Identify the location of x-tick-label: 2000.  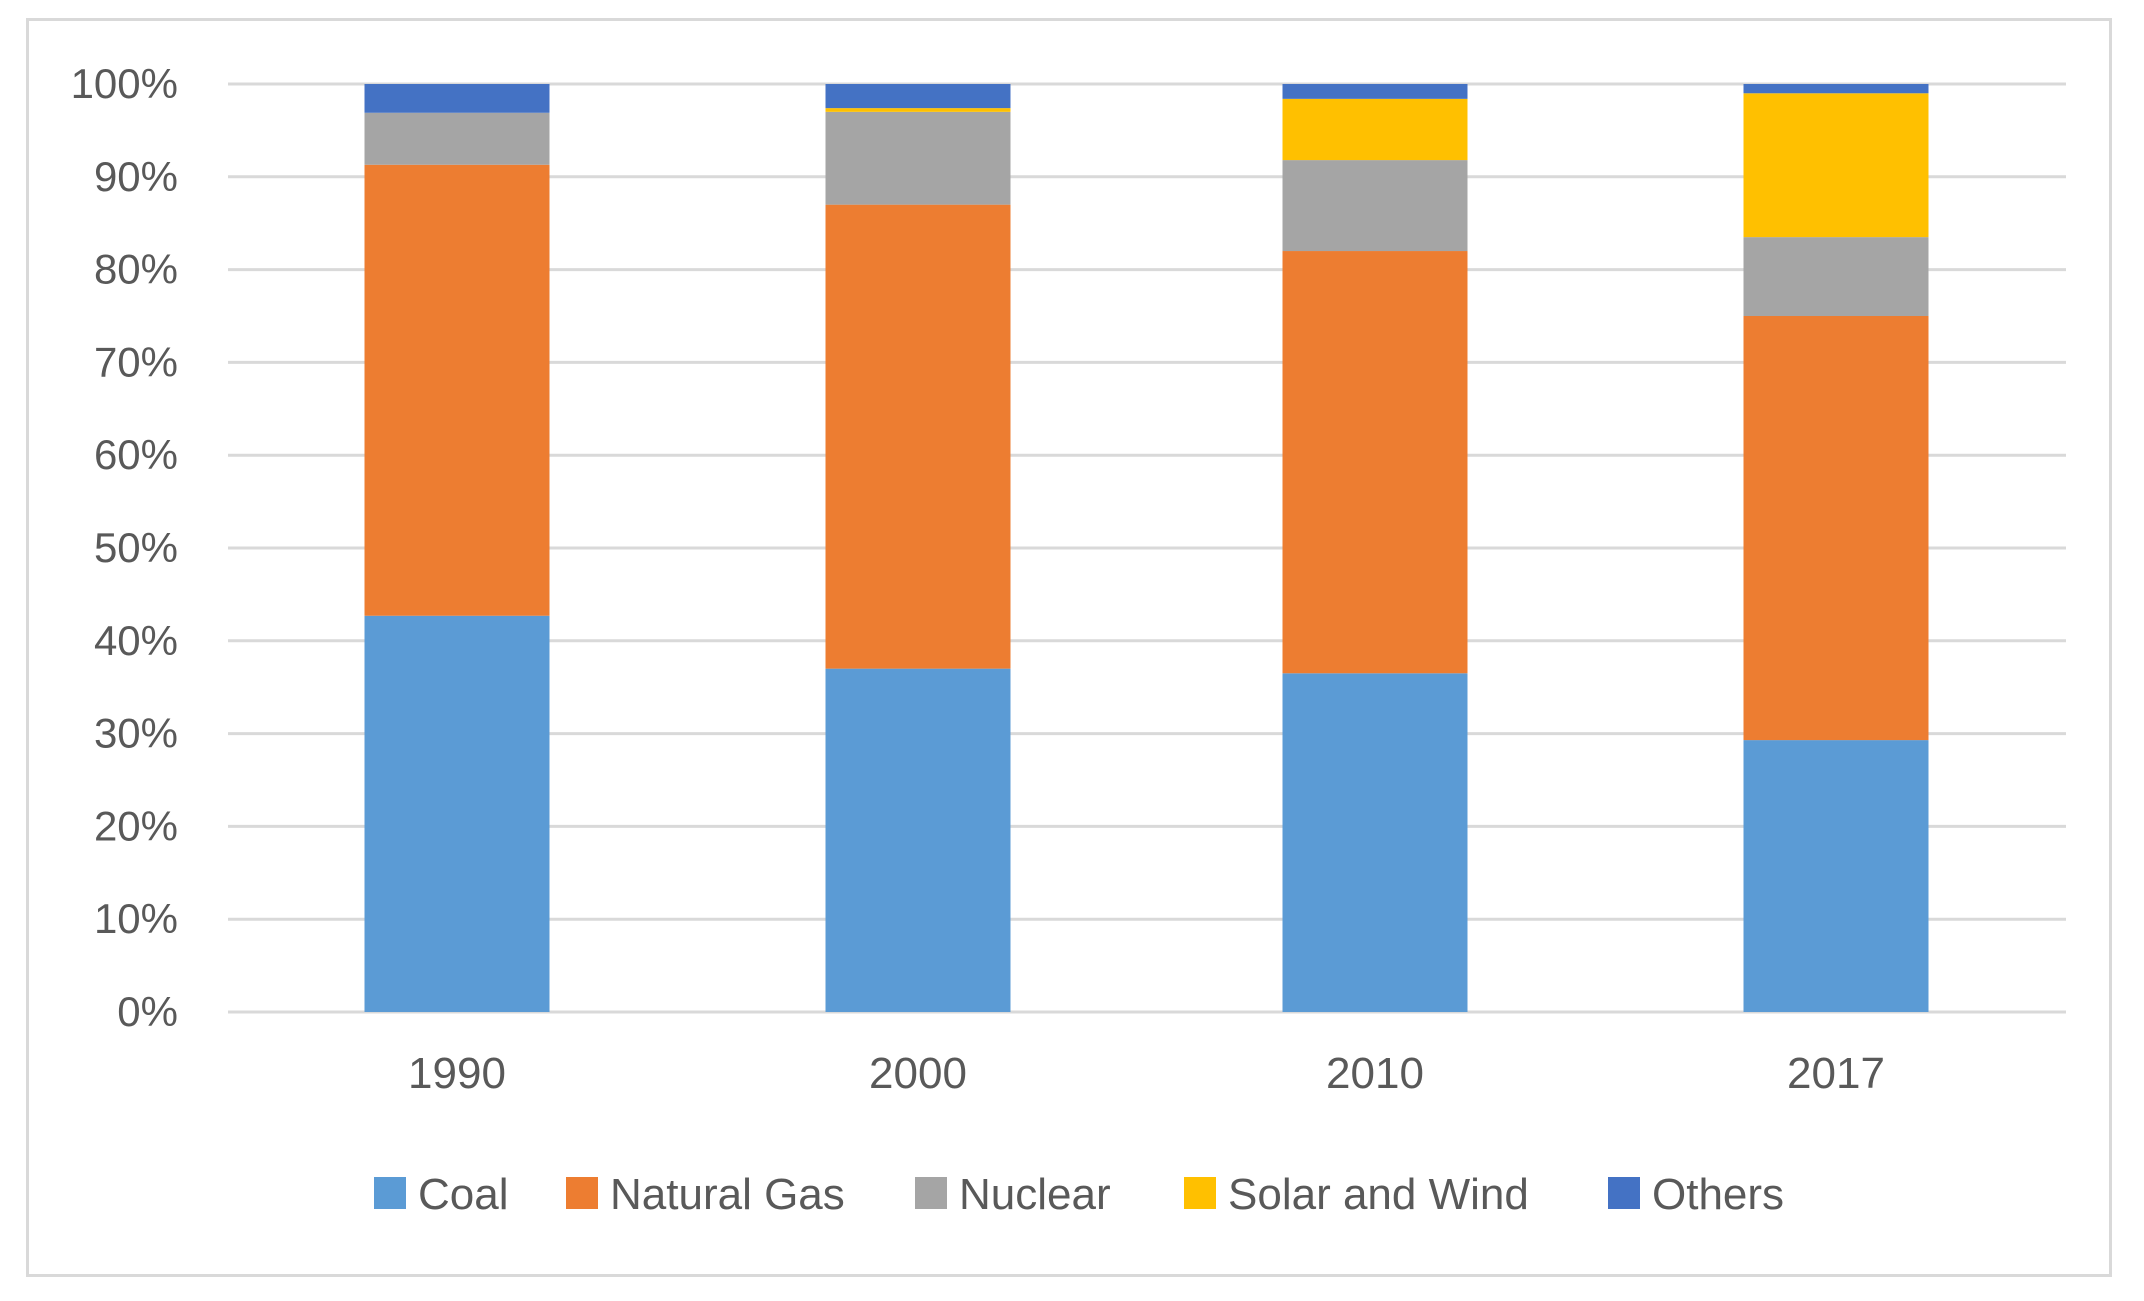
(918, 1073).